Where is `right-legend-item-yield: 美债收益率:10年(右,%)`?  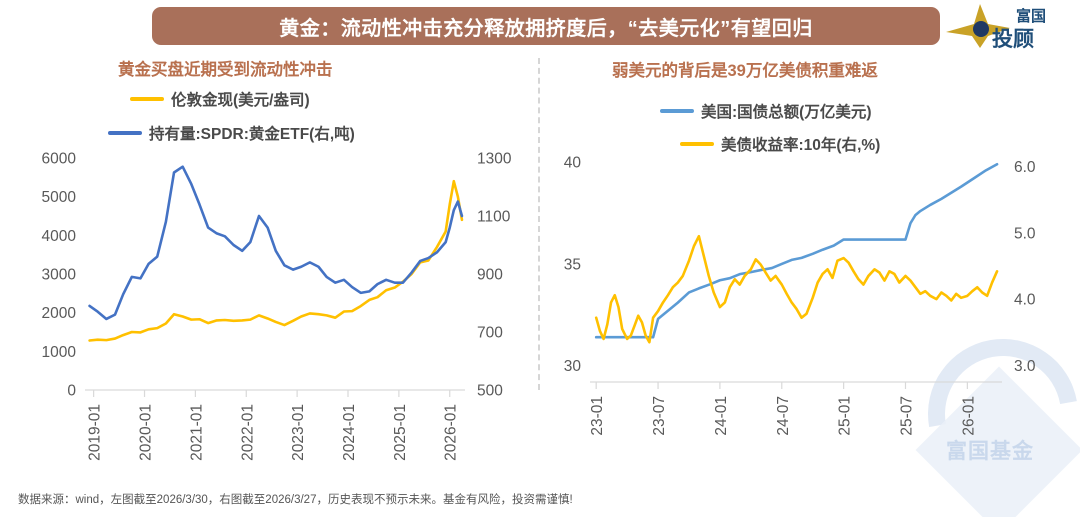
right-legend-item-yield: 美债收益率:10年(右,%) is located at coordinates (780, 144).